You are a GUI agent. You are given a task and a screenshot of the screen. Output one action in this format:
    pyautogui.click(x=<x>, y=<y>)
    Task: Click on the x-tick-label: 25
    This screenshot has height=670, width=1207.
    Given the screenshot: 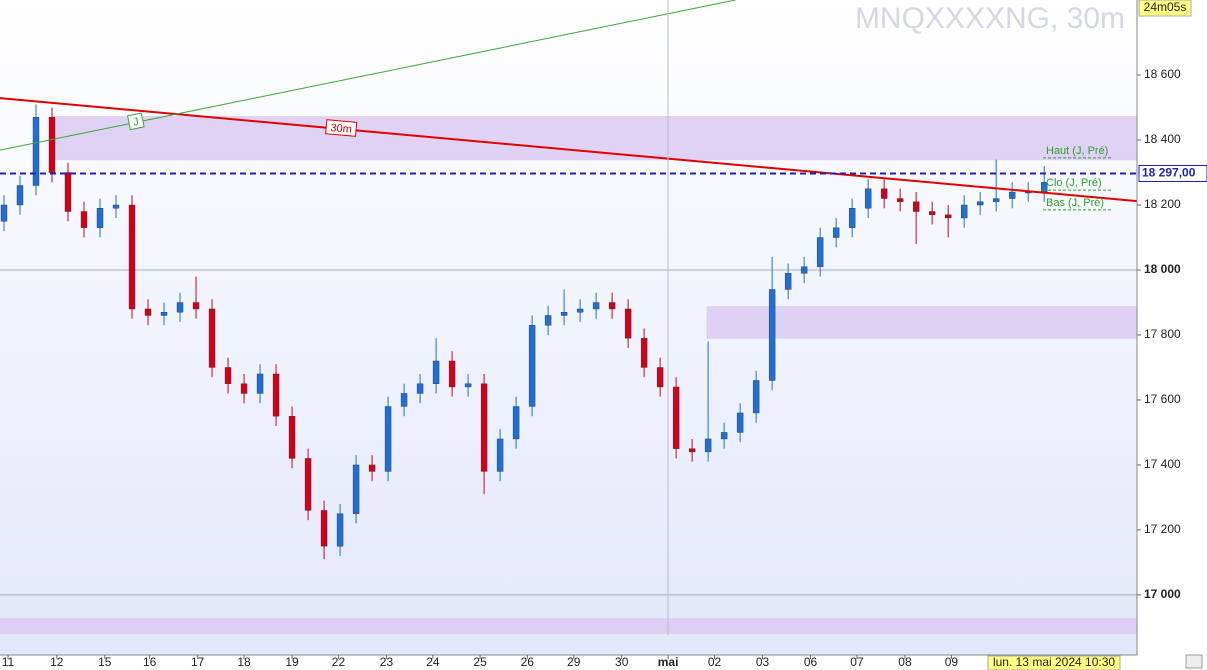 What is the action you would take?
    pyautogui.click(x=480, y=662)
    